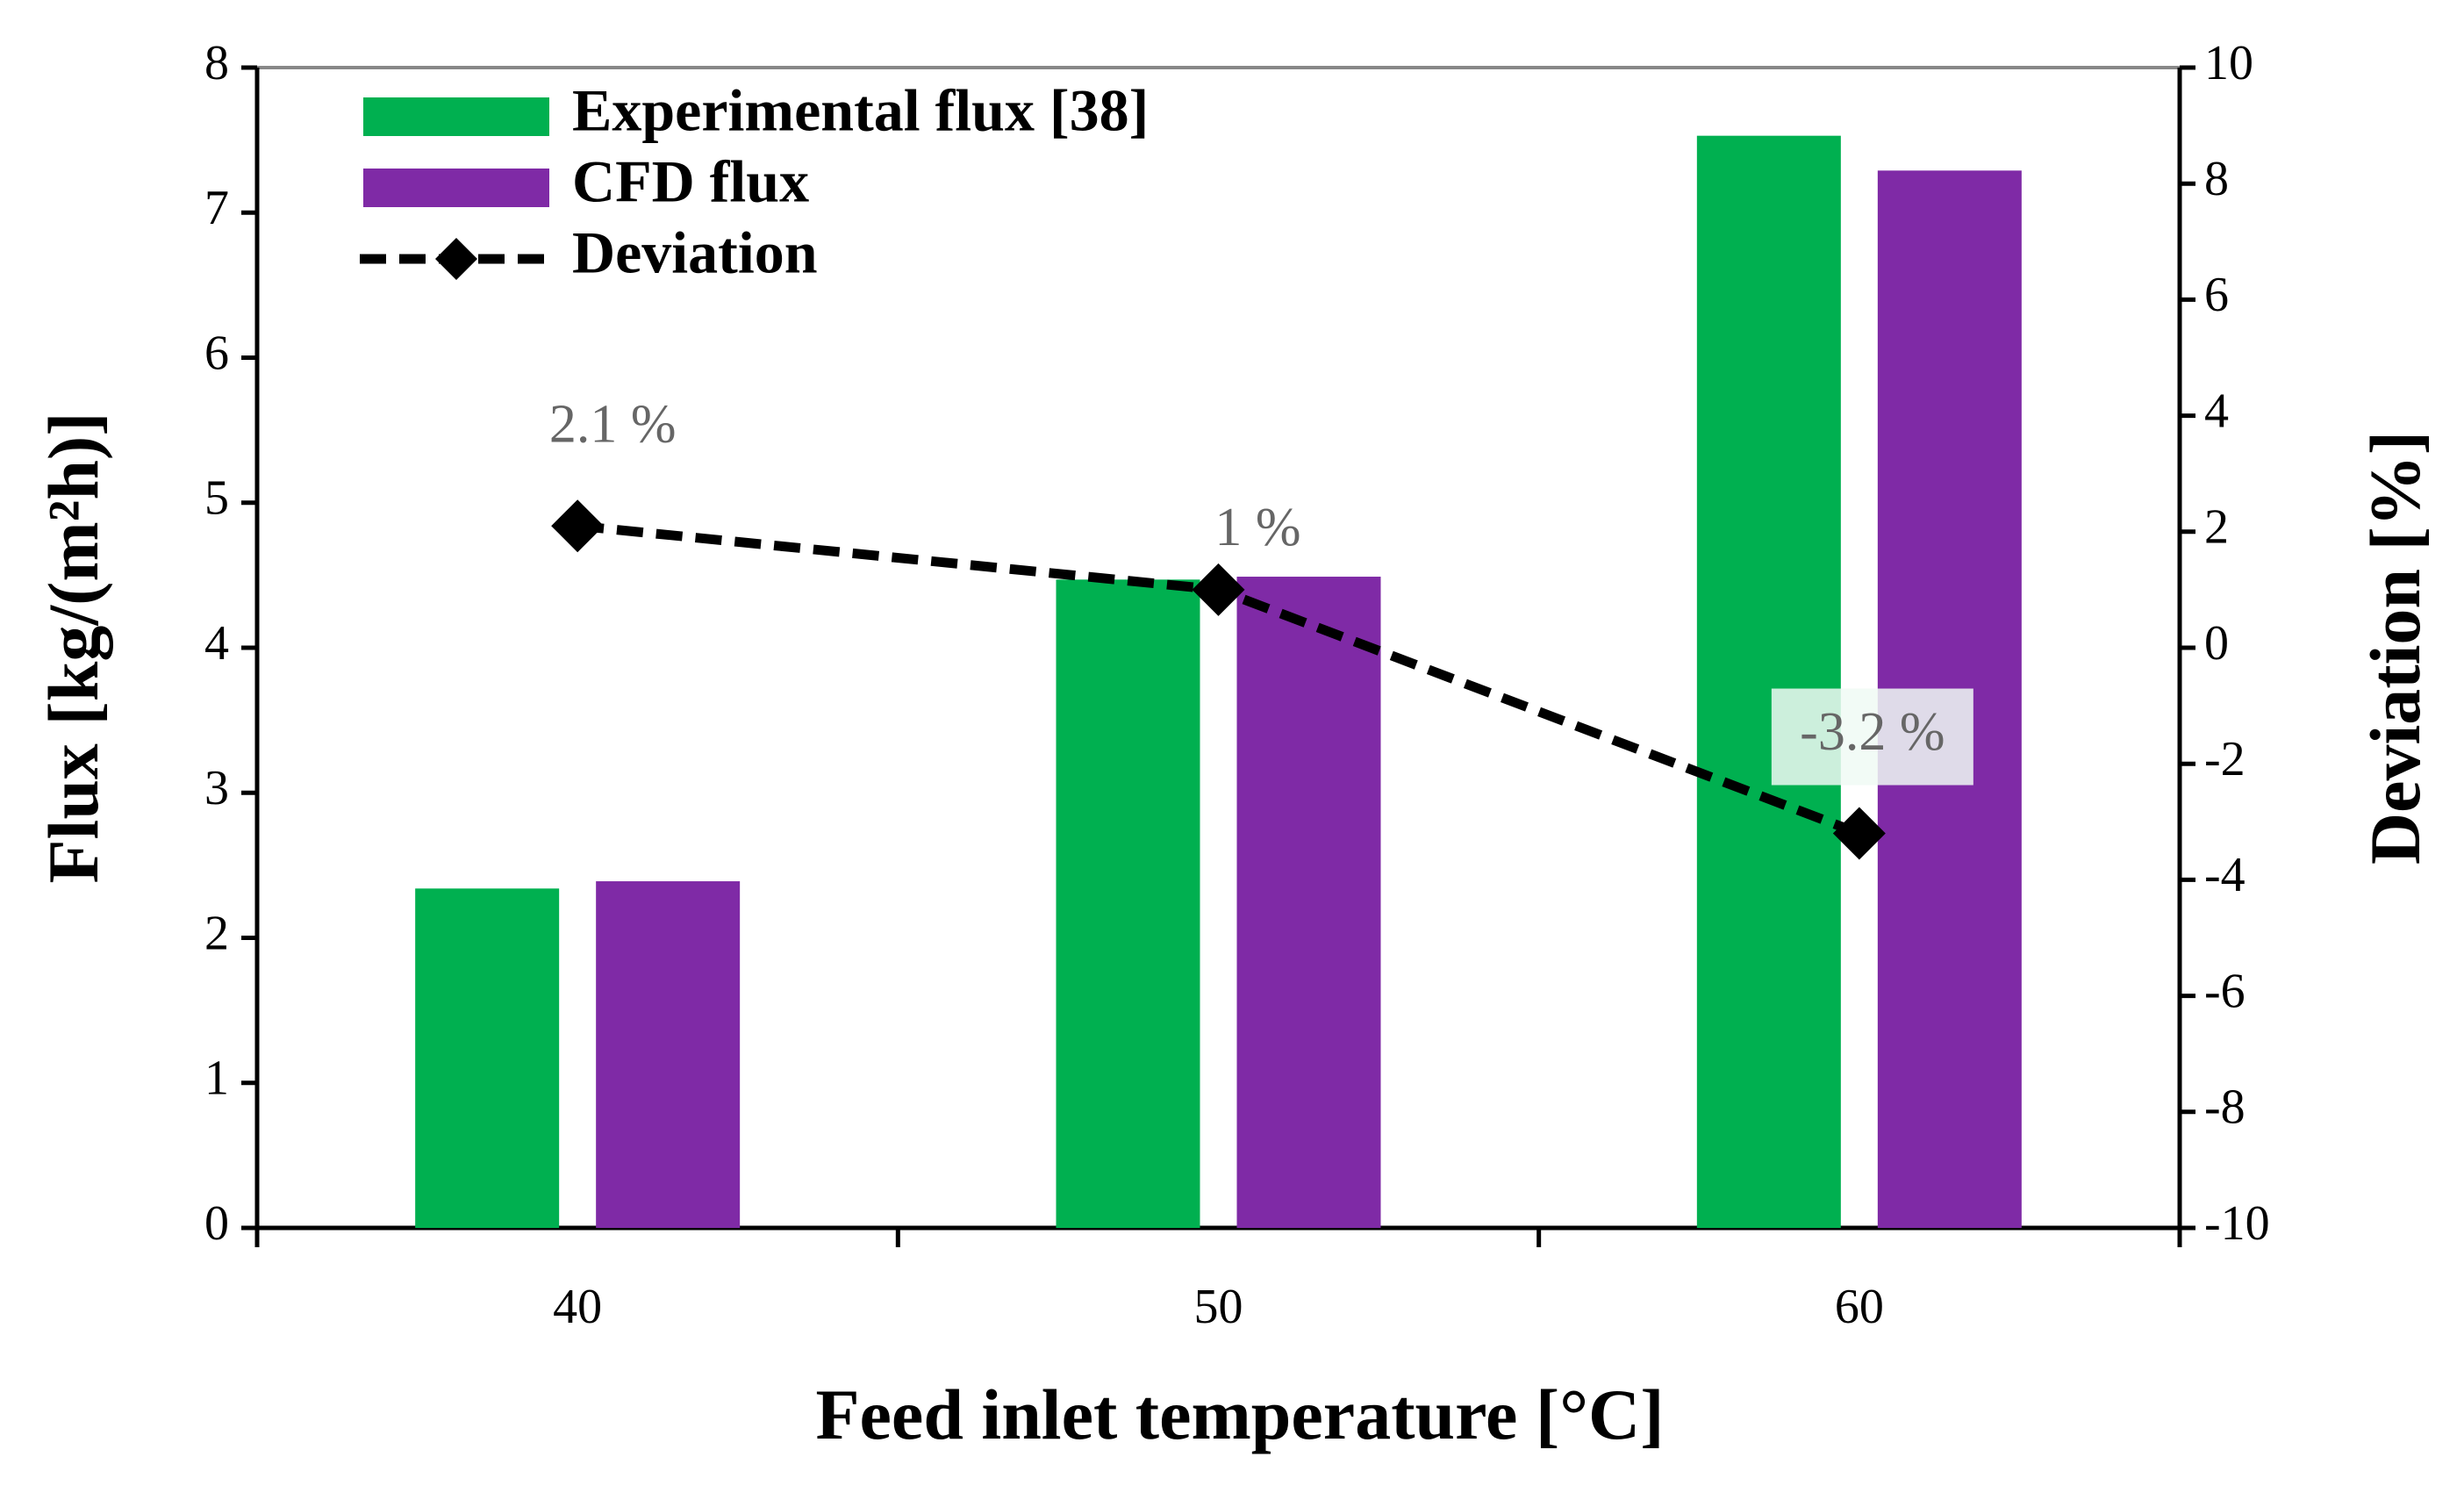 This screenshot has width=2464, height=1500. Describe the element at coordinates (1859, 1307) in the screenshot. I see `x-tick-label: 60` at that location.